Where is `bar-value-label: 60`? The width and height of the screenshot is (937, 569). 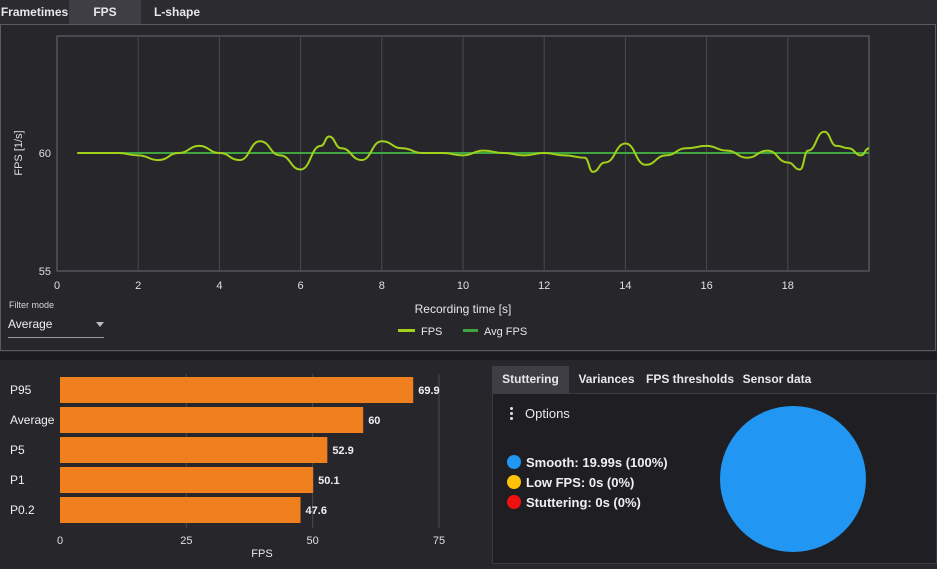
bar-value-label: 60 is located at coordinates (374, 421).